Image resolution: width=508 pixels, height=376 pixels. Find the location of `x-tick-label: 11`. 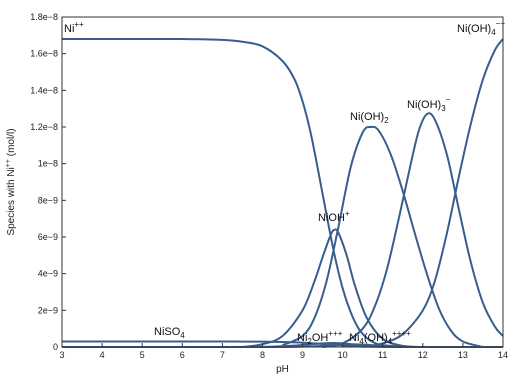

x-tick-label: 11 is located at coordinates (382, 355).